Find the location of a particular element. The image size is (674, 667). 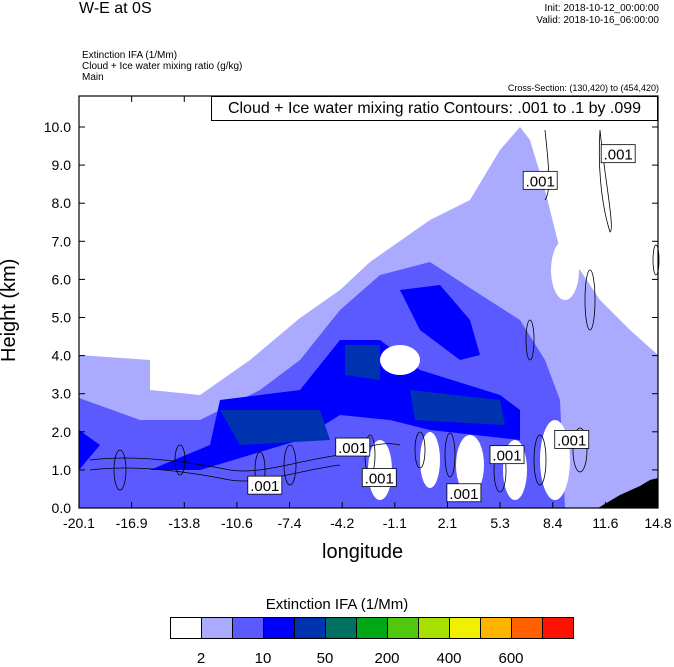

colorbar-label: 200 is located at coordinates (387, 658).